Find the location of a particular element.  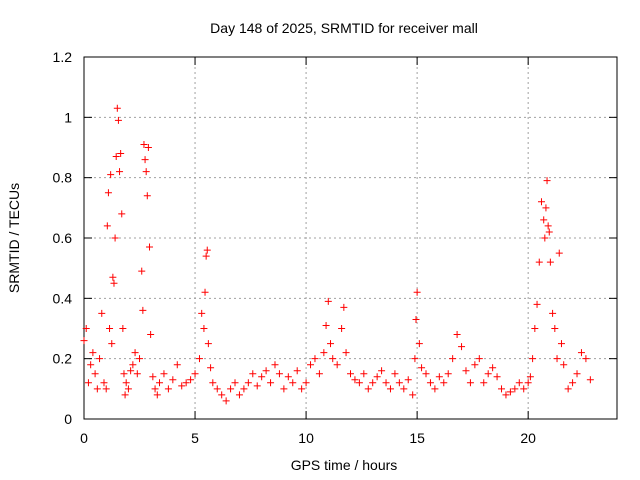

x-tick-label: 20 is located at coordinates (528, 438).